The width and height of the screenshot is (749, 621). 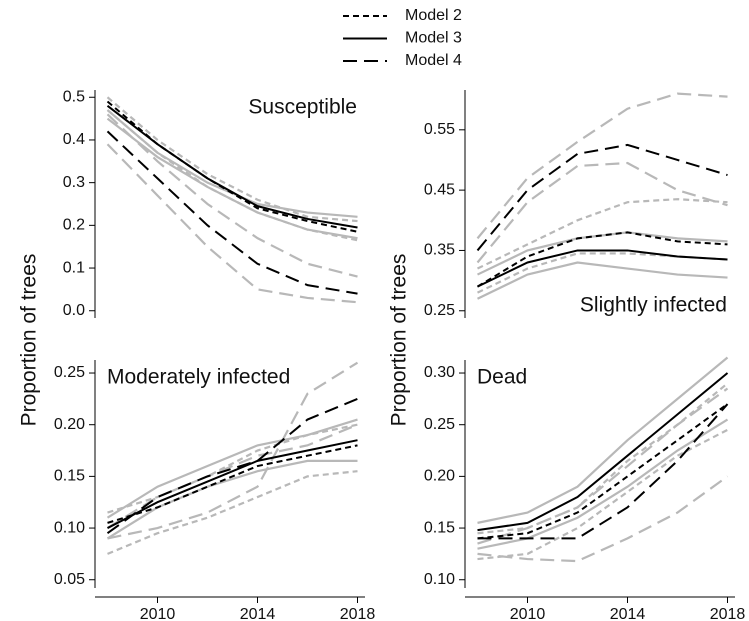 I want to click on y-tick-label: 0.55, so click(x=439, y=129).